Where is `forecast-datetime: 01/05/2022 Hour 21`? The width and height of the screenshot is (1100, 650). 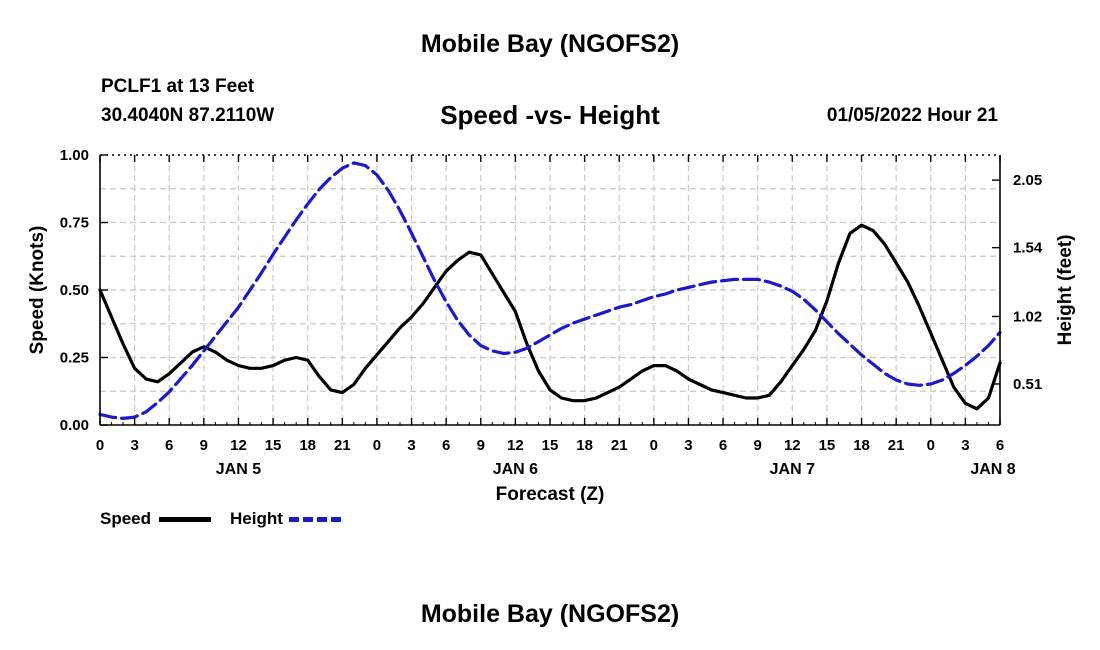
forecast-datetime: 01/05/2022 Hour 21 is located at coordinates (912, 115).